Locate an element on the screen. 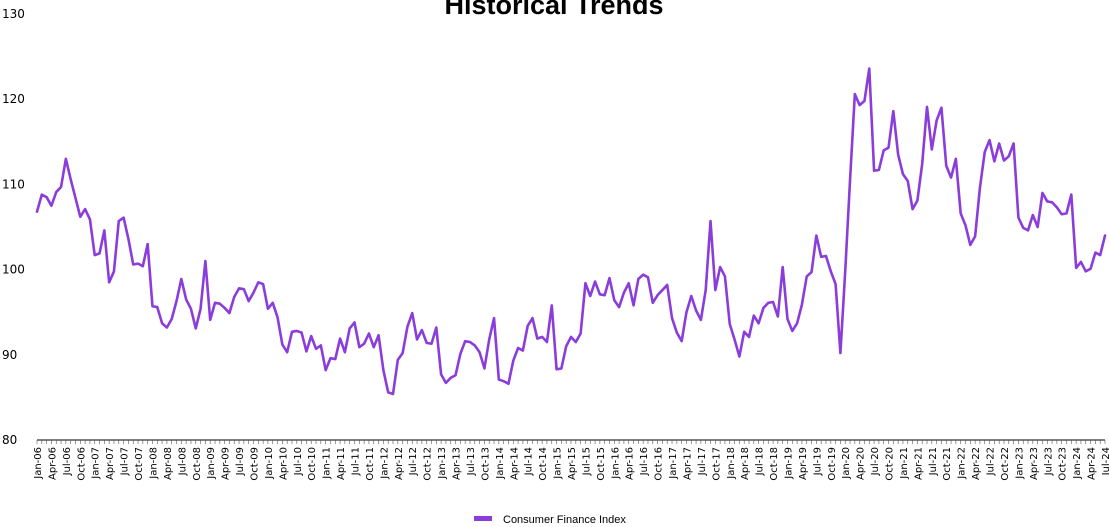 The image size is (1109, 527). x-tick-label: Oct-14 is located at coordinates (543, 464).